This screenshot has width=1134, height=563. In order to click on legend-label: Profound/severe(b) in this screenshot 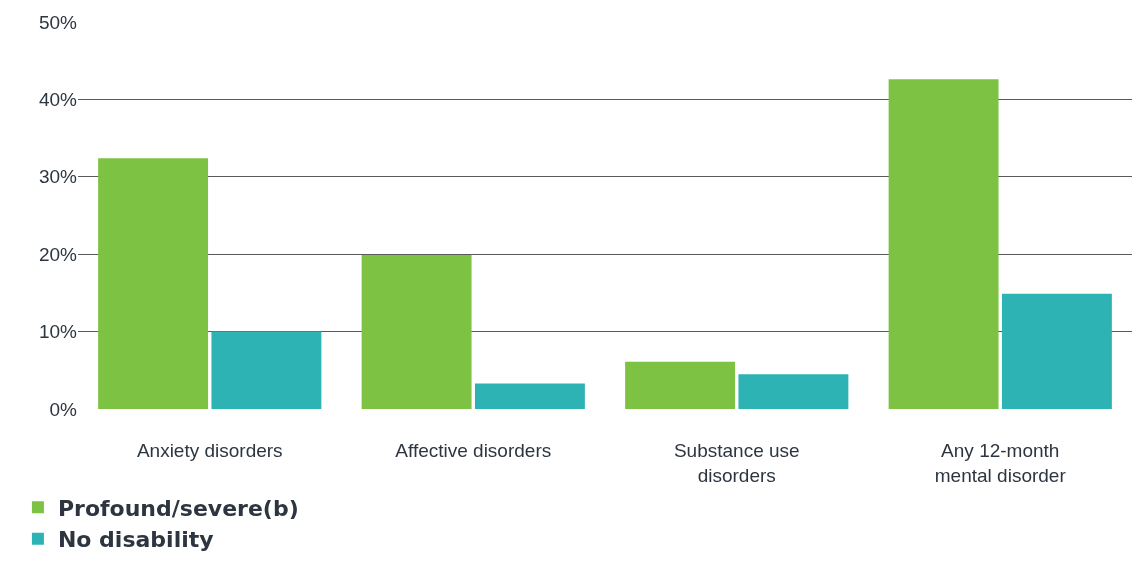, I will do `click(178, 508)`.